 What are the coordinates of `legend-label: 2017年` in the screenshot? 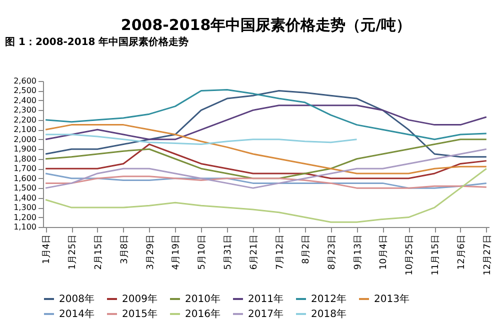 It's located at (266, 314).